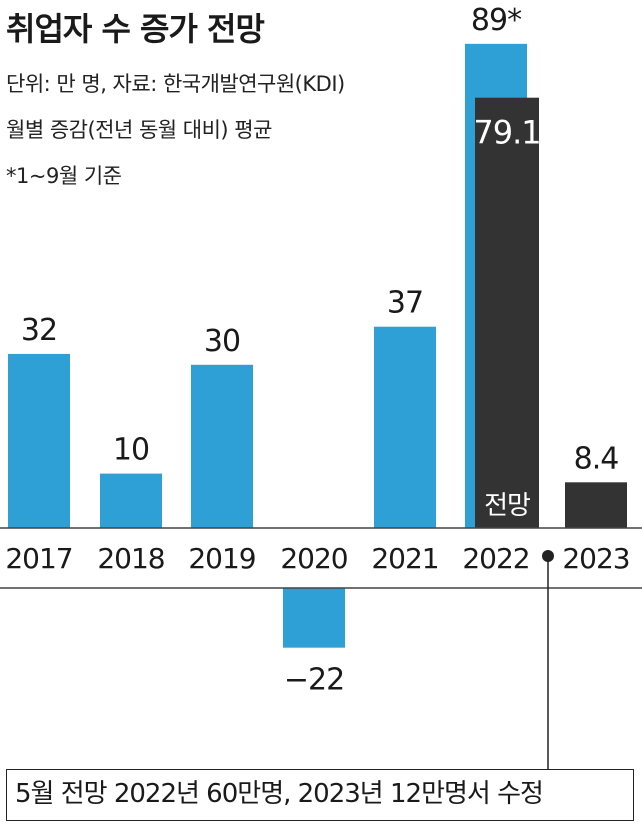 This screenshot has height=827, width=642. Describe the element at coordinates (507, 313) in the screenshot. I see `bar-forecast-2022` at that location.